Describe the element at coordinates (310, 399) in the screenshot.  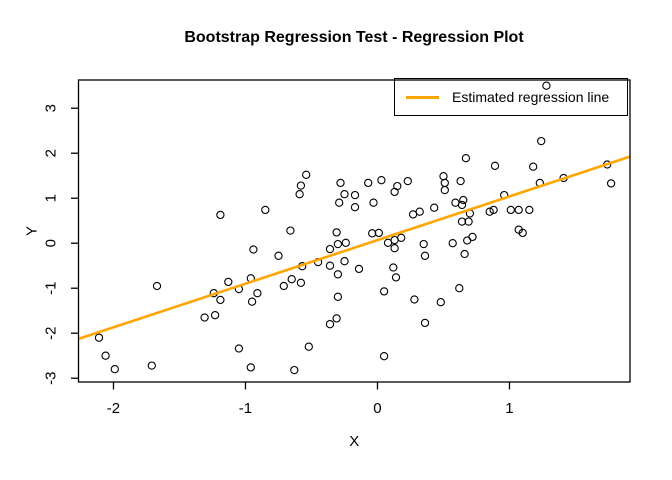
I see `x-axis: -2 -1 0 1` at that location.